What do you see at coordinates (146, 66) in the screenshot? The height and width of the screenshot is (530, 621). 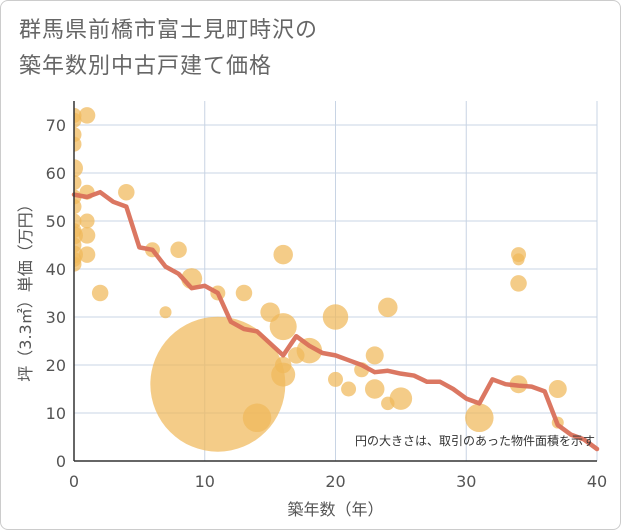 I see `chart-title-line-2: 築年数別中古戸建て価格` at bounding box center [146, 66].